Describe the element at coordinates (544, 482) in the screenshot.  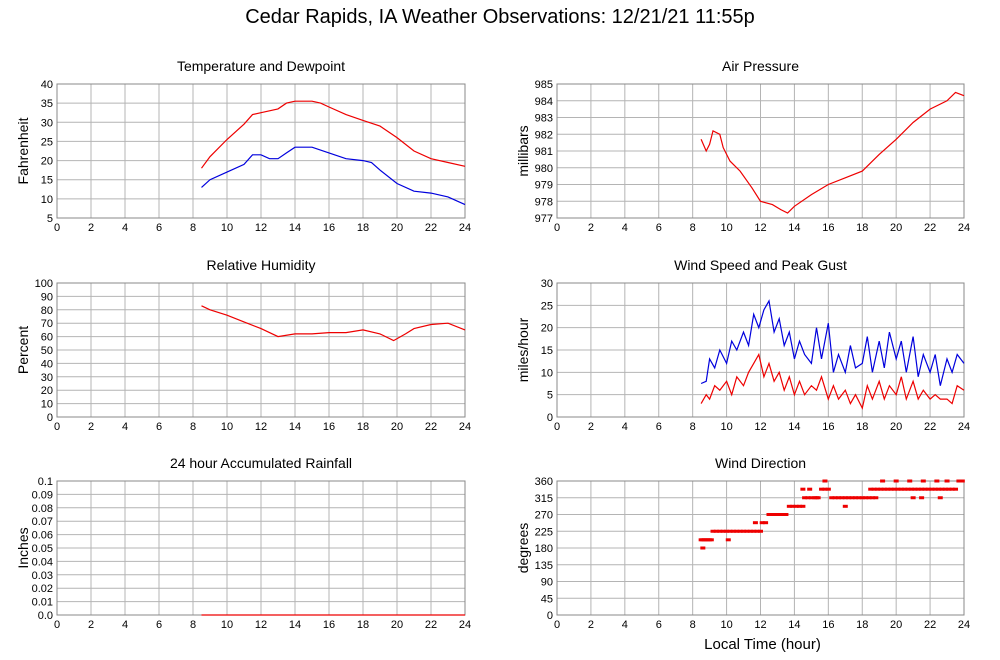
I see `y-tick-label: 360` at that location.